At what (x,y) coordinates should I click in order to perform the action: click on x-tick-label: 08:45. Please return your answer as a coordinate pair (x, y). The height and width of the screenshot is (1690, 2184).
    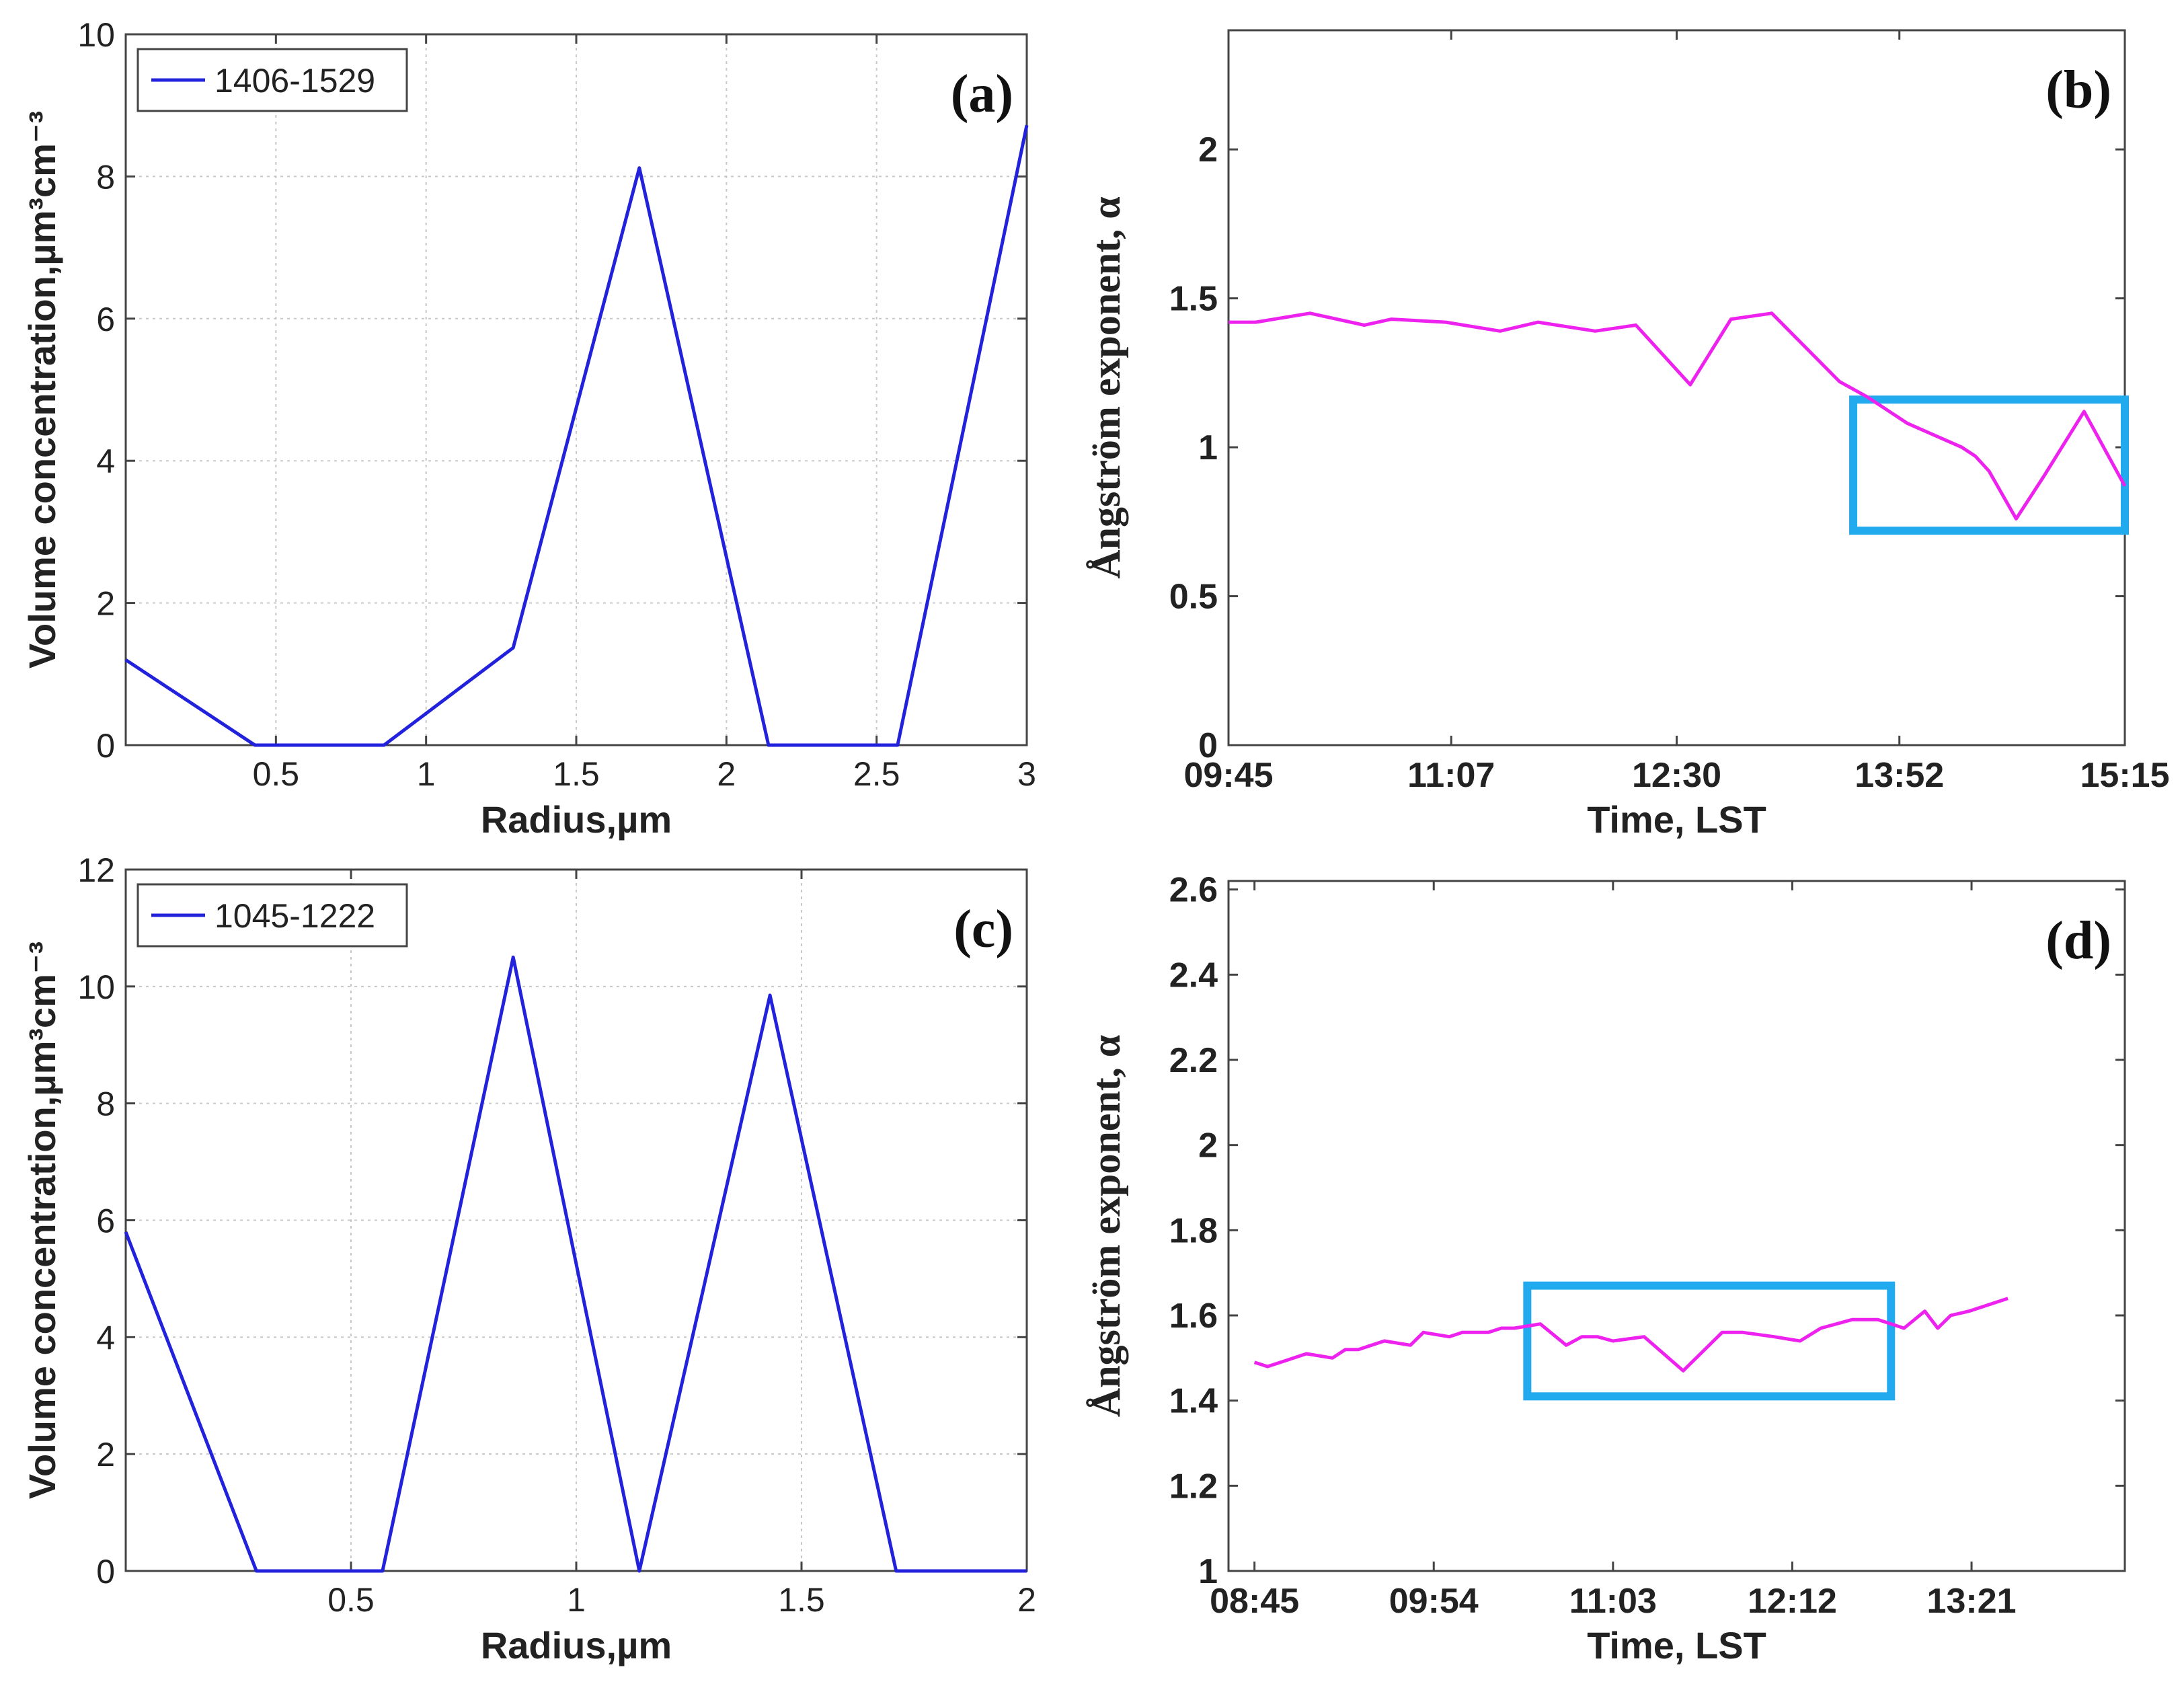
    Looking at the image, I should click on (1254, 1601).